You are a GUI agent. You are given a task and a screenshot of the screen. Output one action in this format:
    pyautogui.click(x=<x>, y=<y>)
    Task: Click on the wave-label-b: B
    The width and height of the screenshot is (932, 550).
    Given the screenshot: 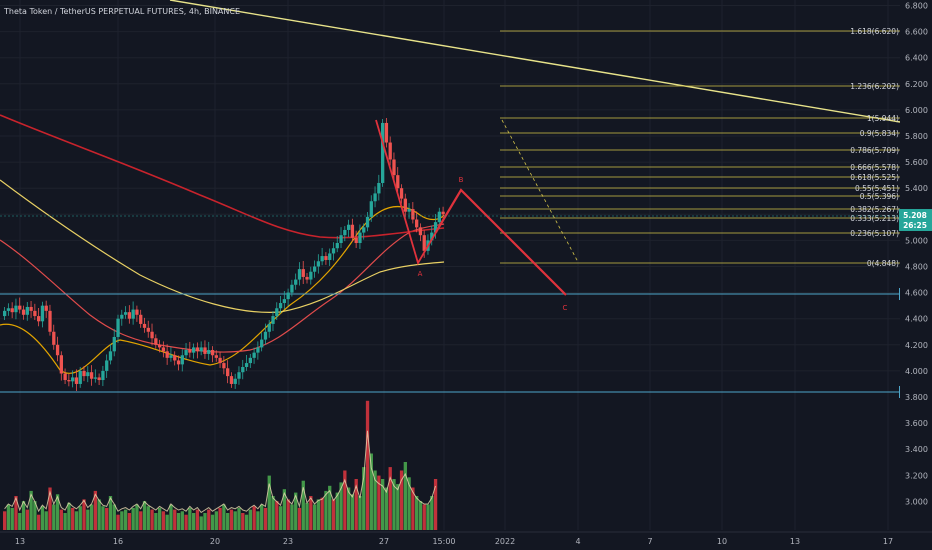 What is the action you would take?
    pyautogui.click(x=461, y=180)
    